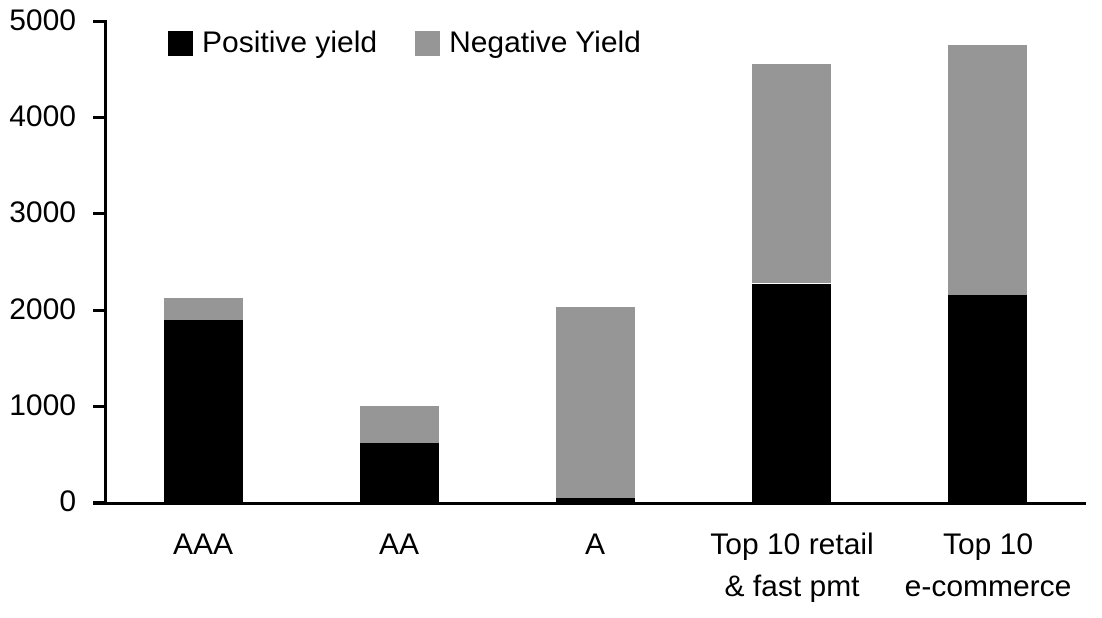  What do you see at coordinates (545, 42) in the screenshot?
I see `legend-label-negative-yield: Negative Yield` at bounding box center [545, 42].